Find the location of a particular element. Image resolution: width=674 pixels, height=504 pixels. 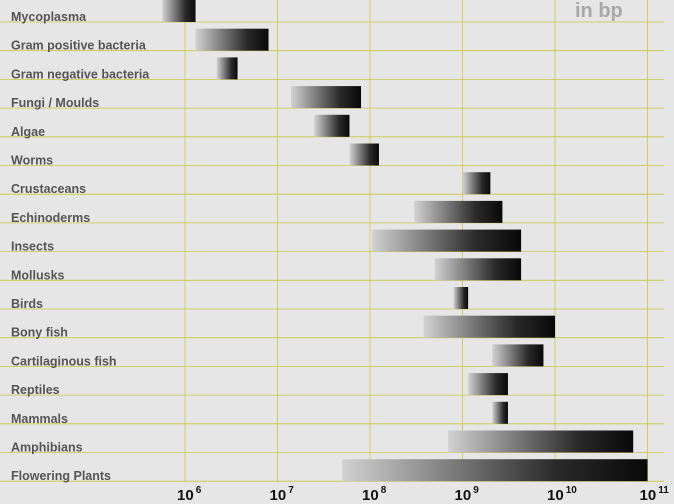

category-label: Birds is located at coordinates (27, 304).